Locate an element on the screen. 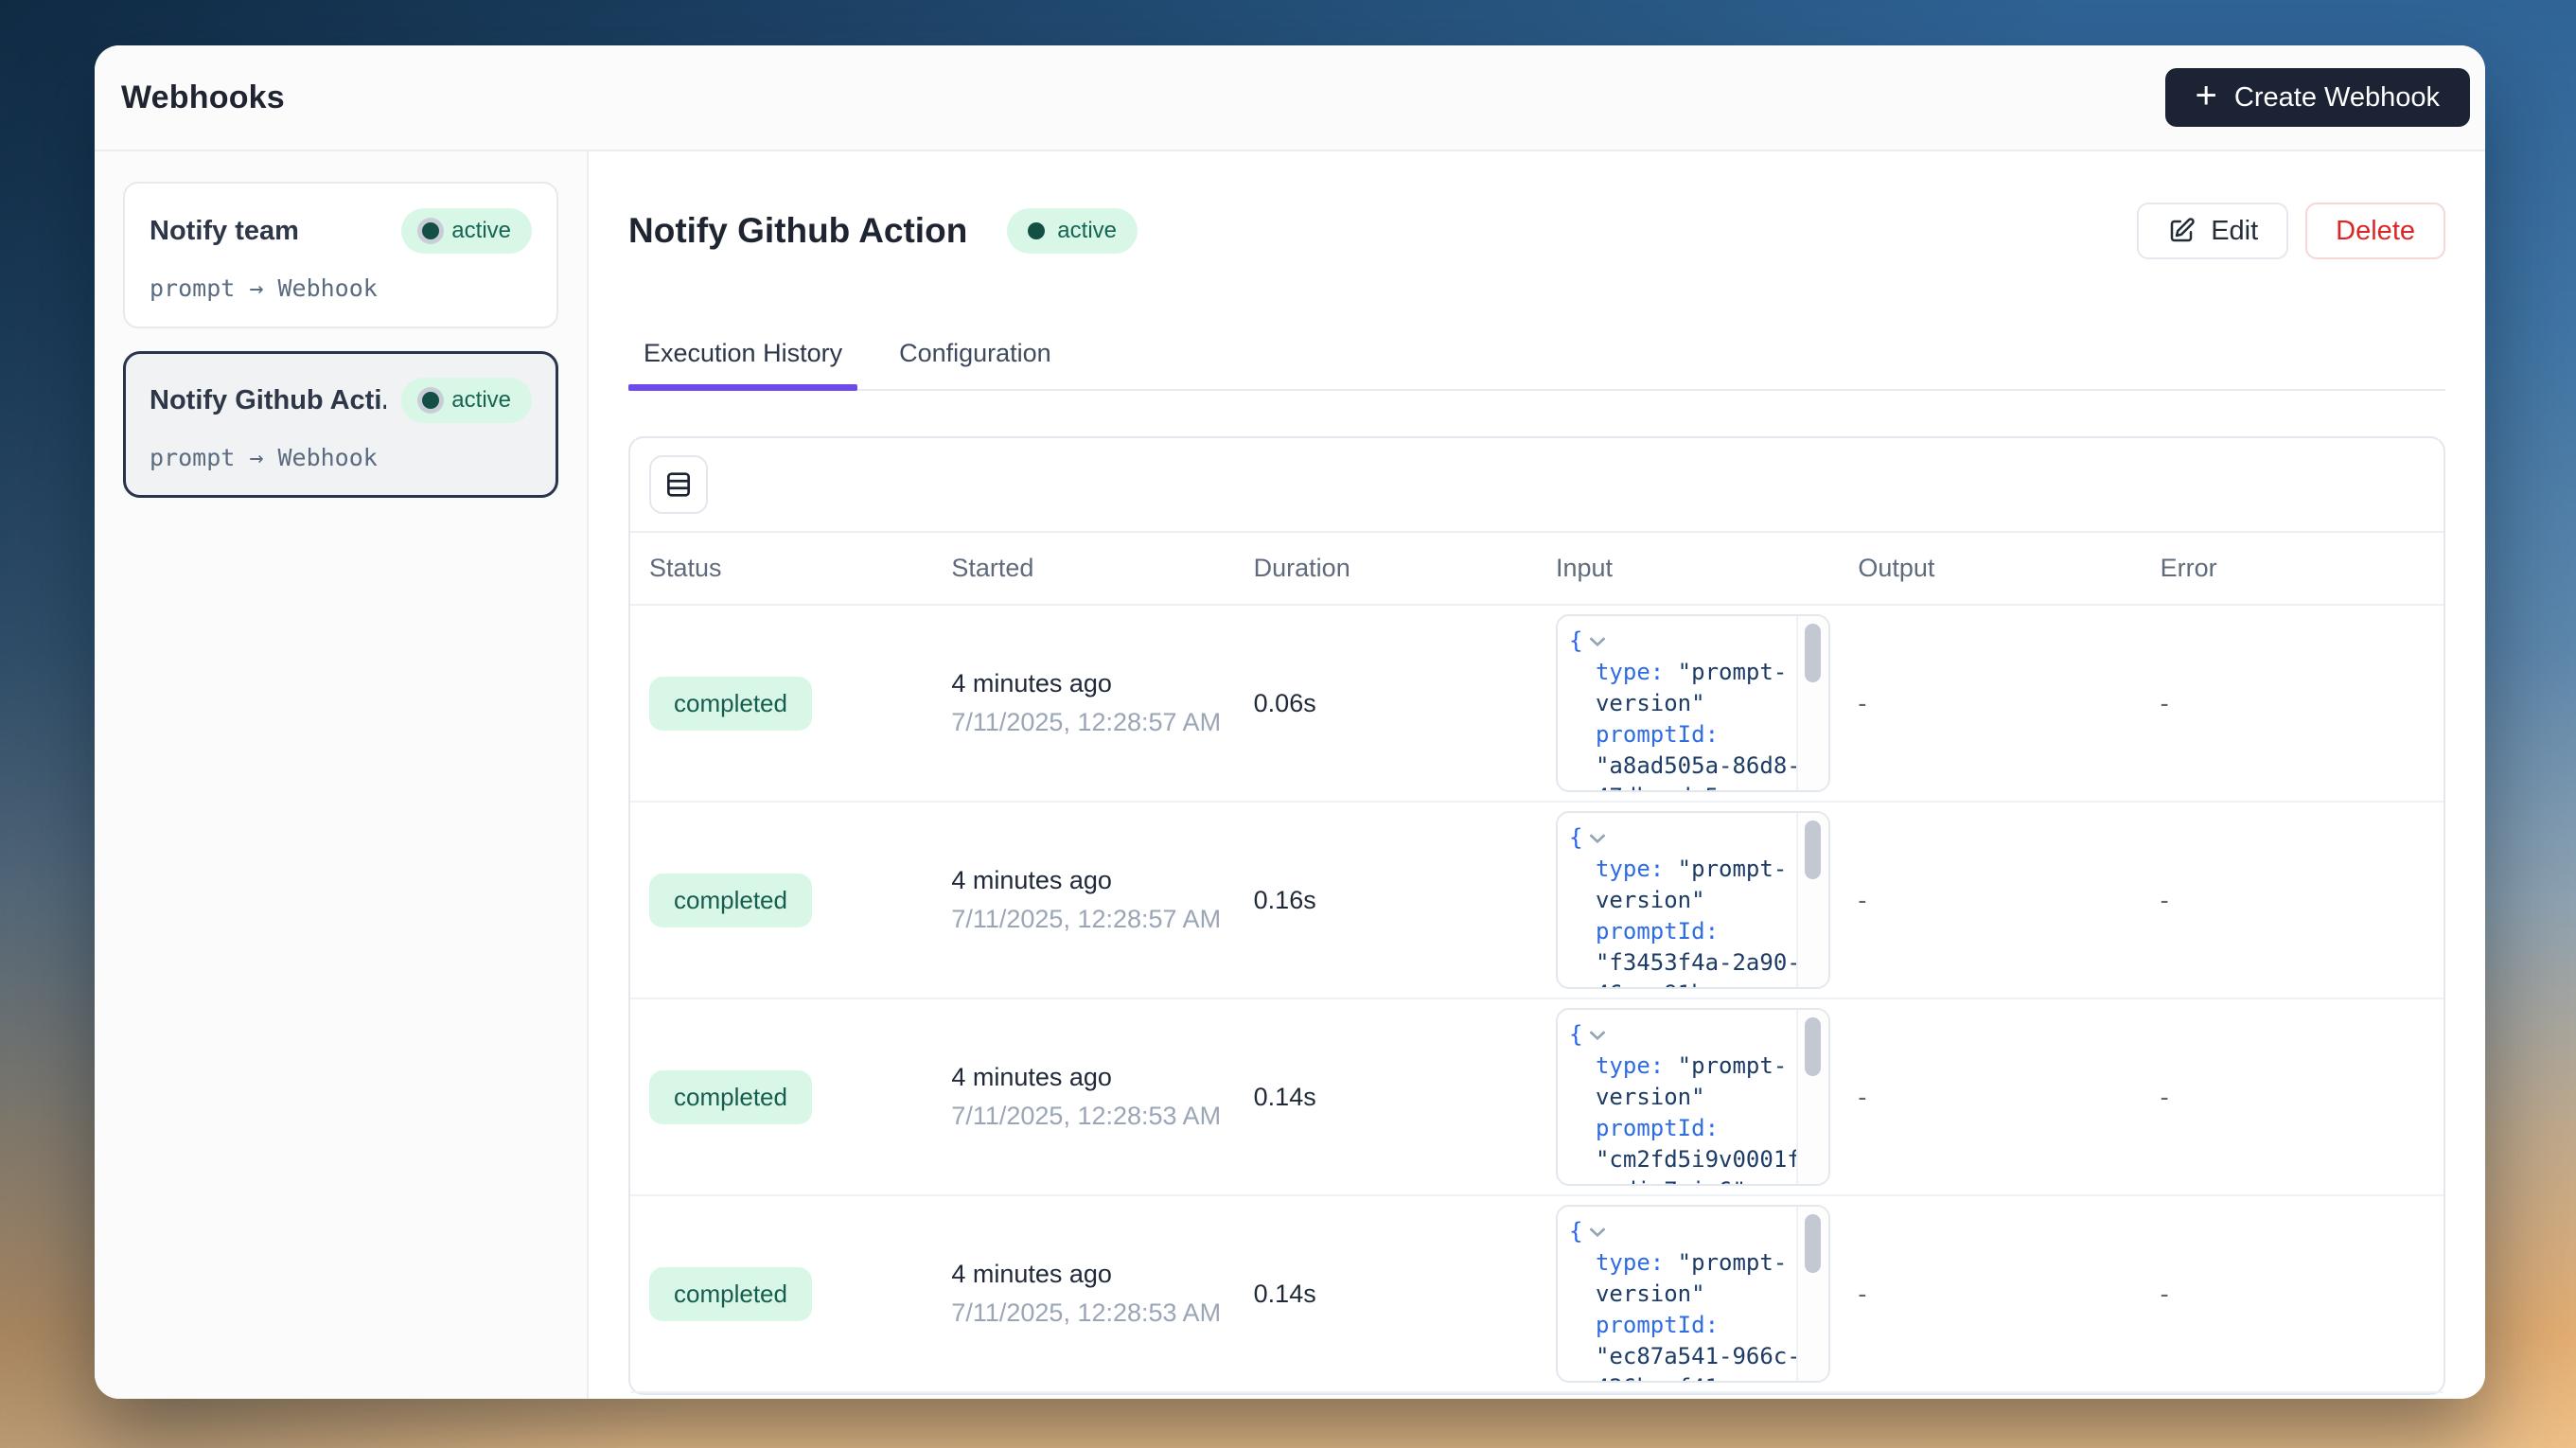  active-dot-icon is located at coordinates (431, 400).